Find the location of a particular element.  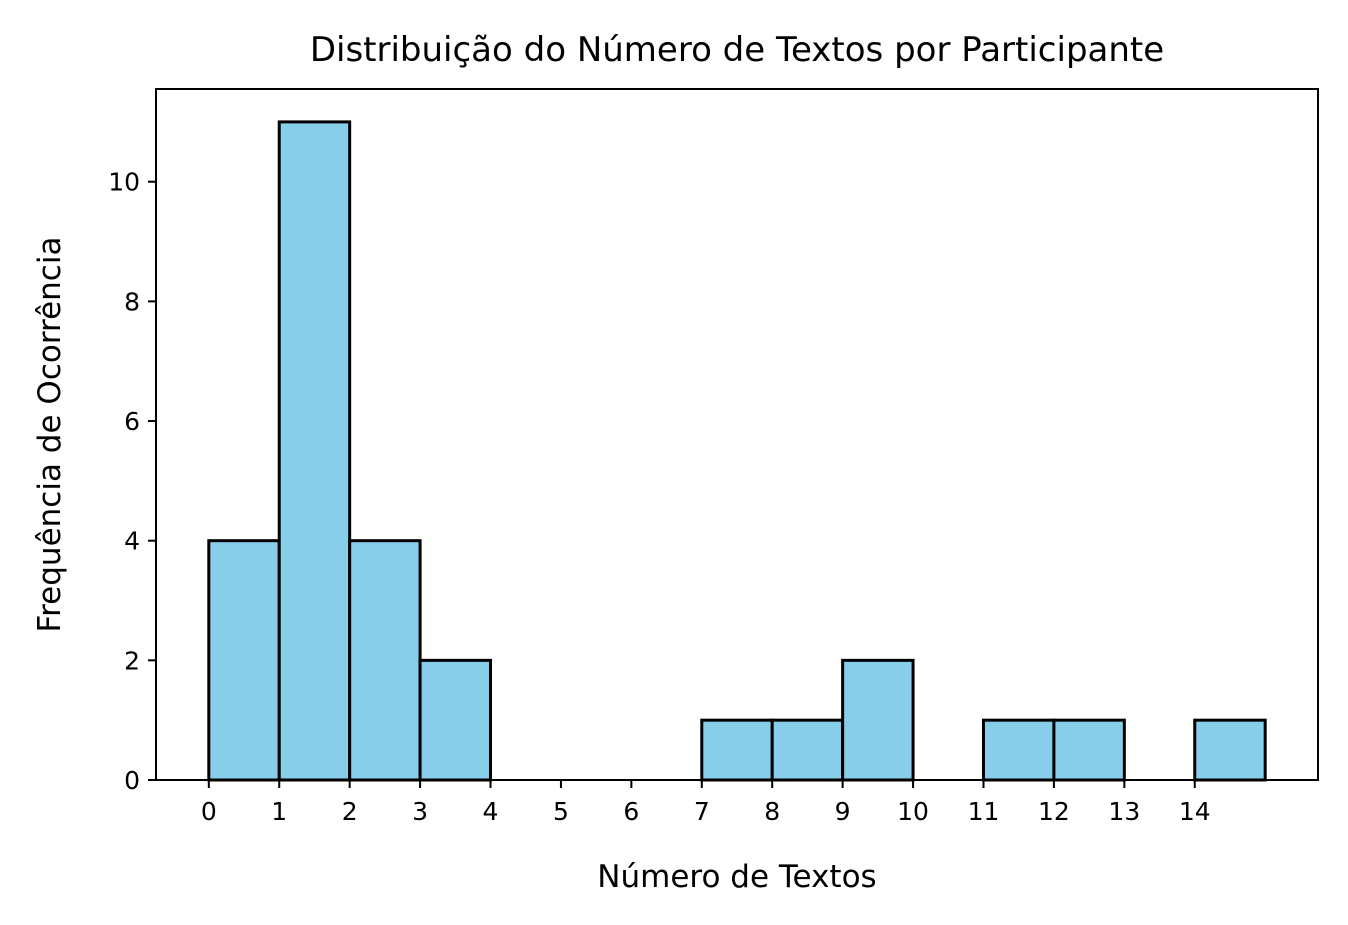

x-tick-label-14: 14 is located at coordinates (1195, 811).